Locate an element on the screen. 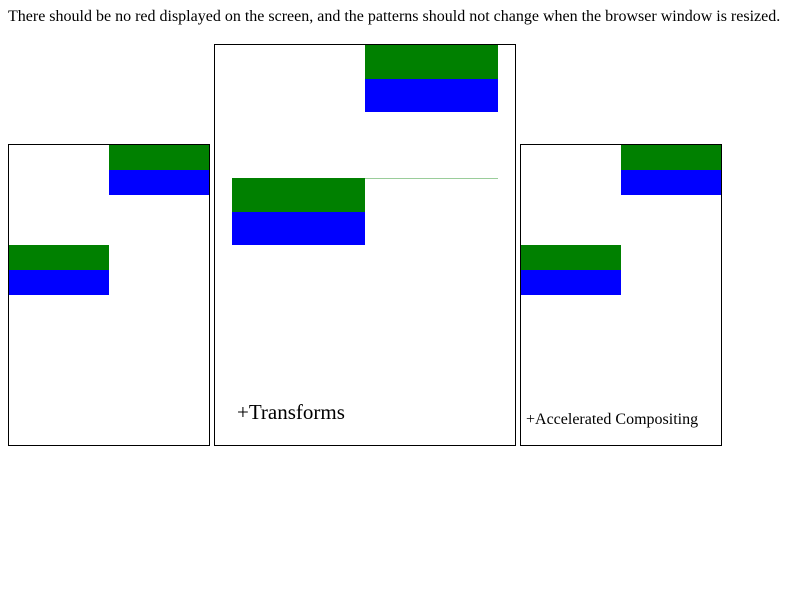 The width and height of the screenshot is (800, 600). hairline-divider is located at coordinates (431, 178).